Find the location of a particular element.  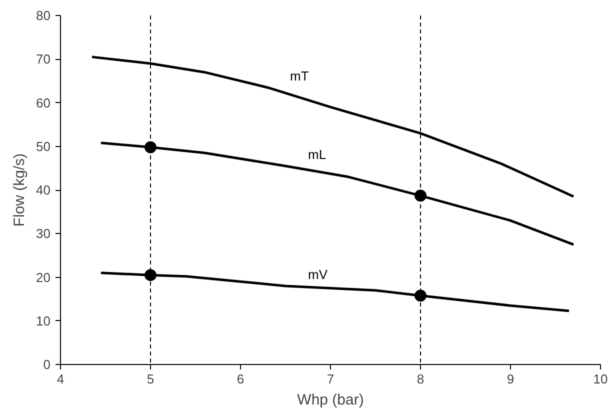

x-tick-label: 5 is located at coordinates (150, 379).